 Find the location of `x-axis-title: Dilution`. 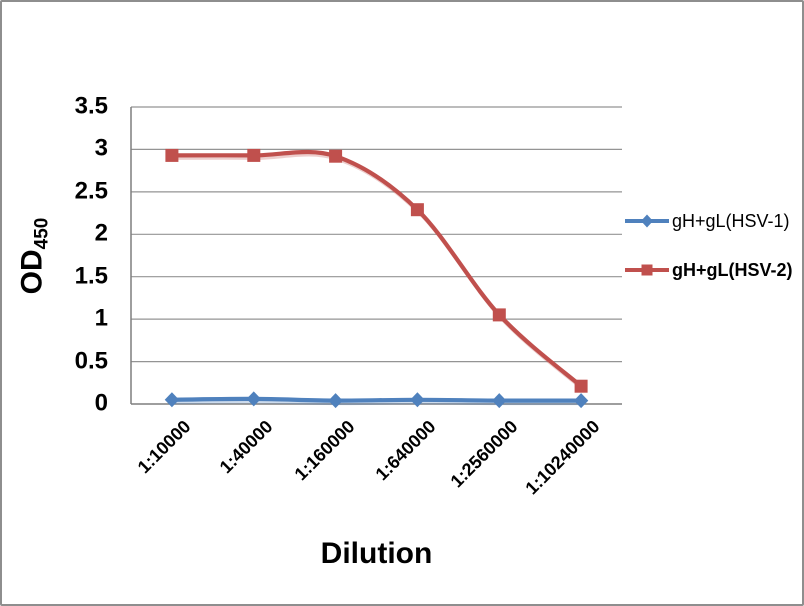

x-axis-title: Dilution is located at coordinates (376, 553).